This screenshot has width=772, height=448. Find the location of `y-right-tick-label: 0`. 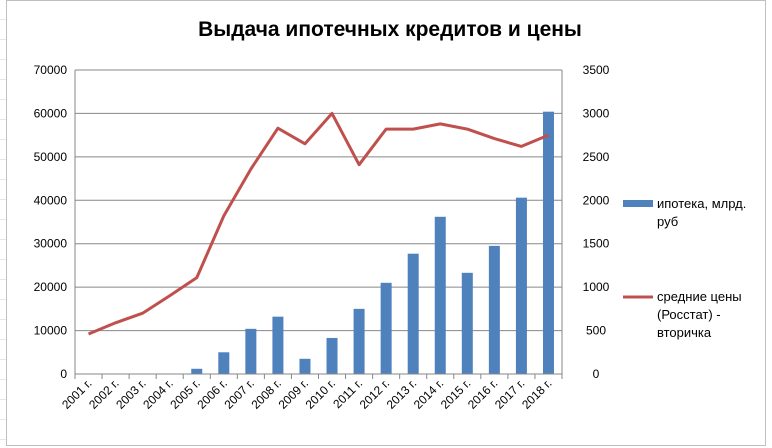

y-right-tick-label: 0 is located at coordinates (596, 374).